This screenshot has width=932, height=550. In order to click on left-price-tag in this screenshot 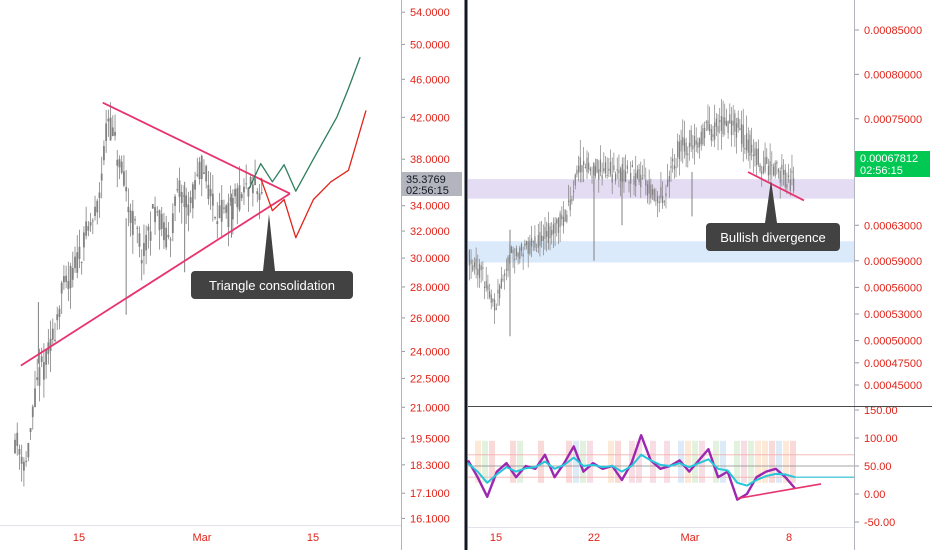, I will do `click(431, 184)`.